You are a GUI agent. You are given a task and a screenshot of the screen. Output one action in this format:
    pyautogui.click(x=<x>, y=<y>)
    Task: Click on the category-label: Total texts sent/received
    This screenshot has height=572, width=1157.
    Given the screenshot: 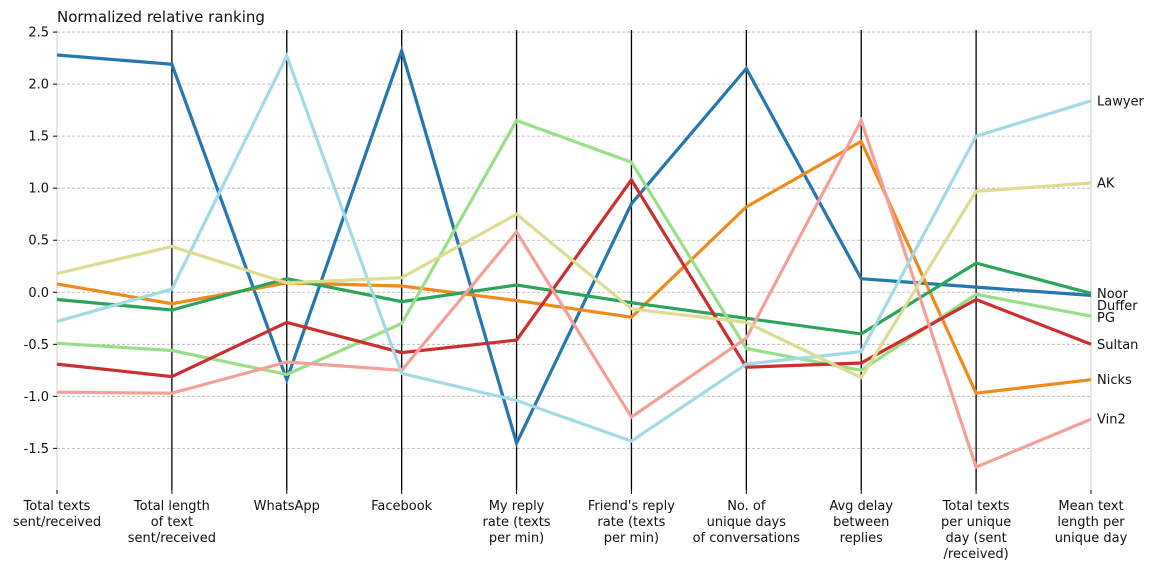 What is the action you would take?
    pyautogui.click(x=57, y=514)
    